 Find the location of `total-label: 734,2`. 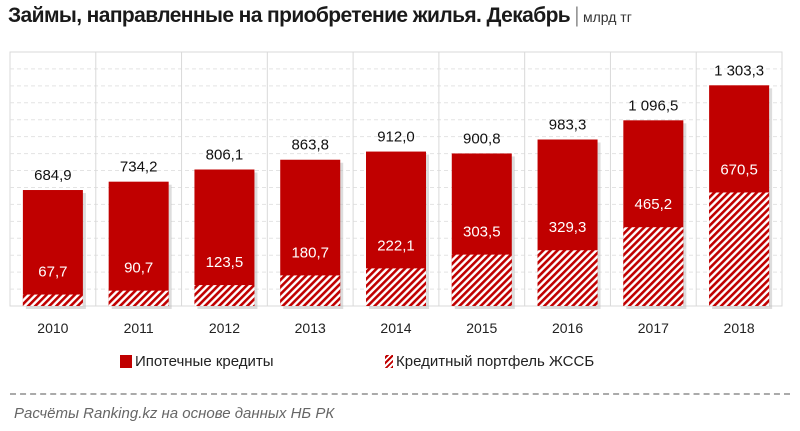

total-label: 734,2 is located at coordinates (139, 167).